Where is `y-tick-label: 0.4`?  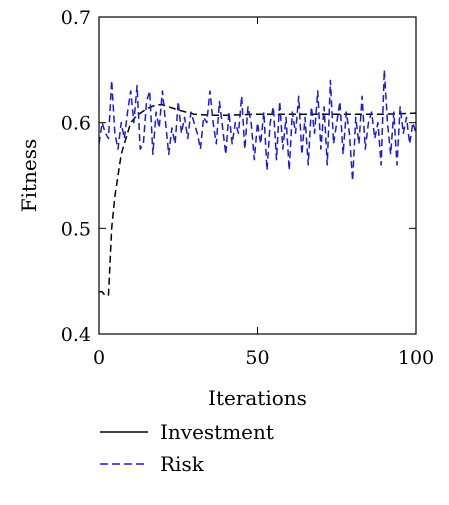
y-tick-label: 0.4 is located at coordinates (76, 335).